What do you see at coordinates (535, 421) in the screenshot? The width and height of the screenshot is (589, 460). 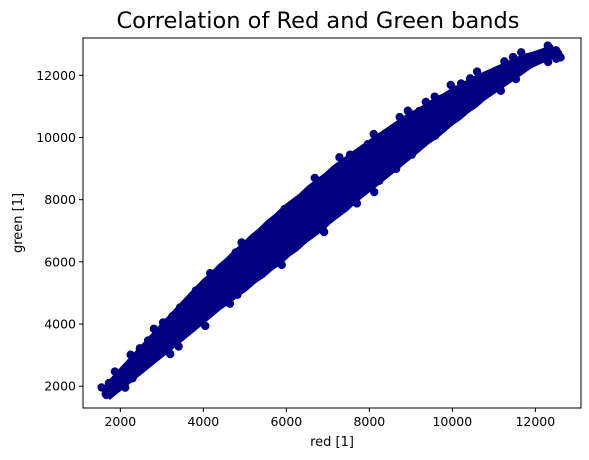 I see `x-tick-label: 12000` at bounding box center [535, 421].